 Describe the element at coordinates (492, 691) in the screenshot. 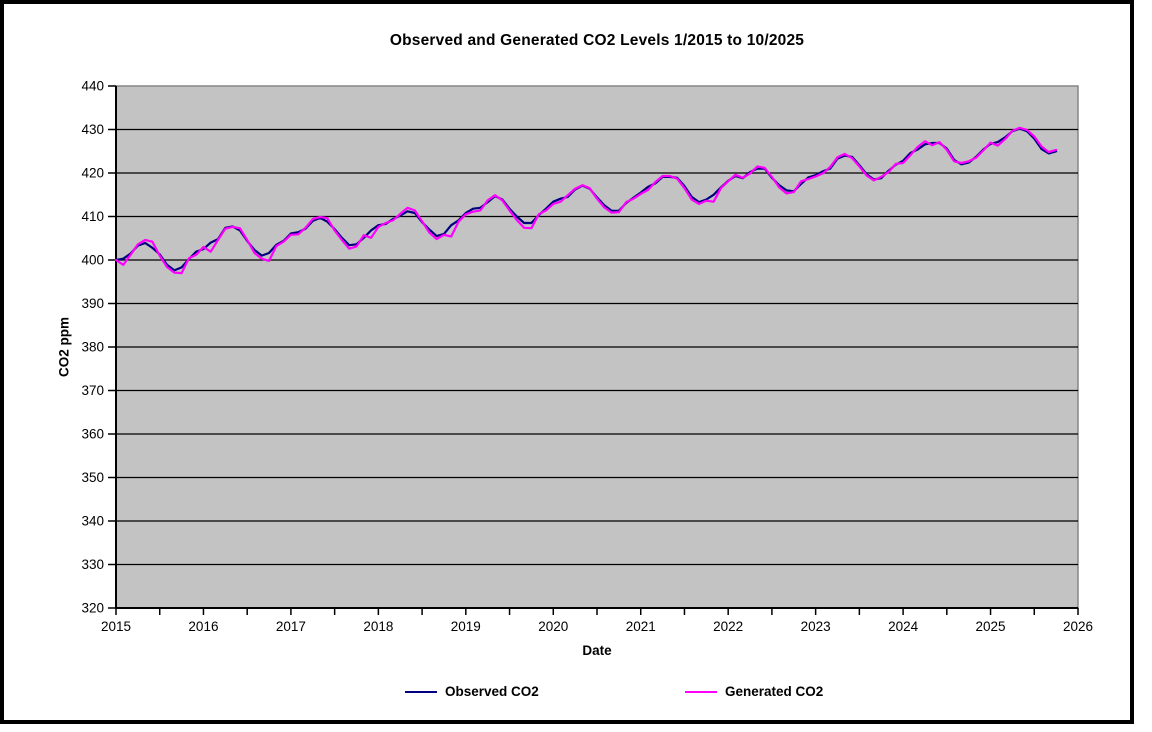

I see `legend-label-observed: Observed CO2` at that location.